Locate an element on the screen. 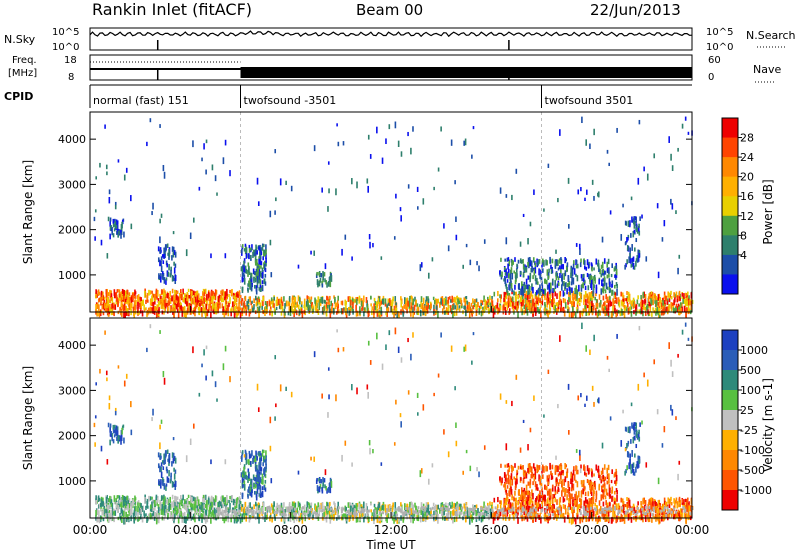 Image resolution: width=800 pixels, height=554 pixels. power-ylabel: Slant Range [km] is located at coordinates (28, 212).